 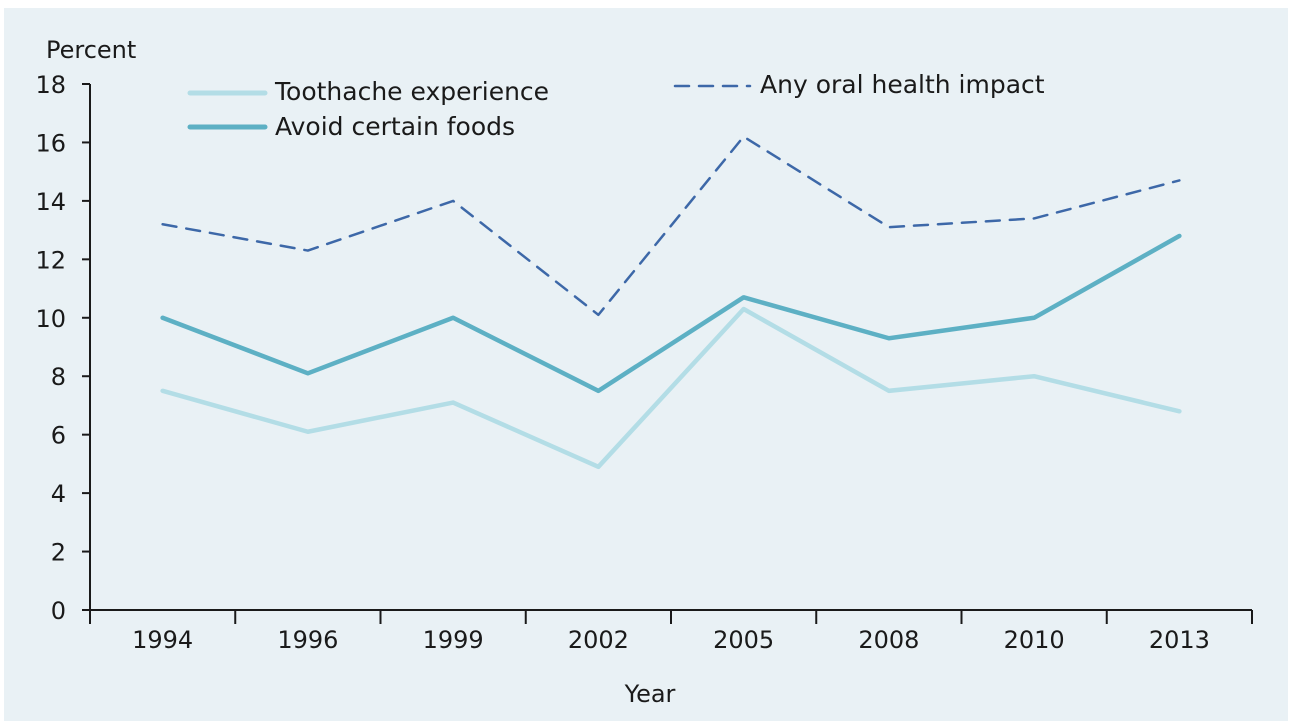 What do you see at coordinates (650, 694) in the screenshot?
I see `x-axis-title: Year` at bounding box center [650, 694].